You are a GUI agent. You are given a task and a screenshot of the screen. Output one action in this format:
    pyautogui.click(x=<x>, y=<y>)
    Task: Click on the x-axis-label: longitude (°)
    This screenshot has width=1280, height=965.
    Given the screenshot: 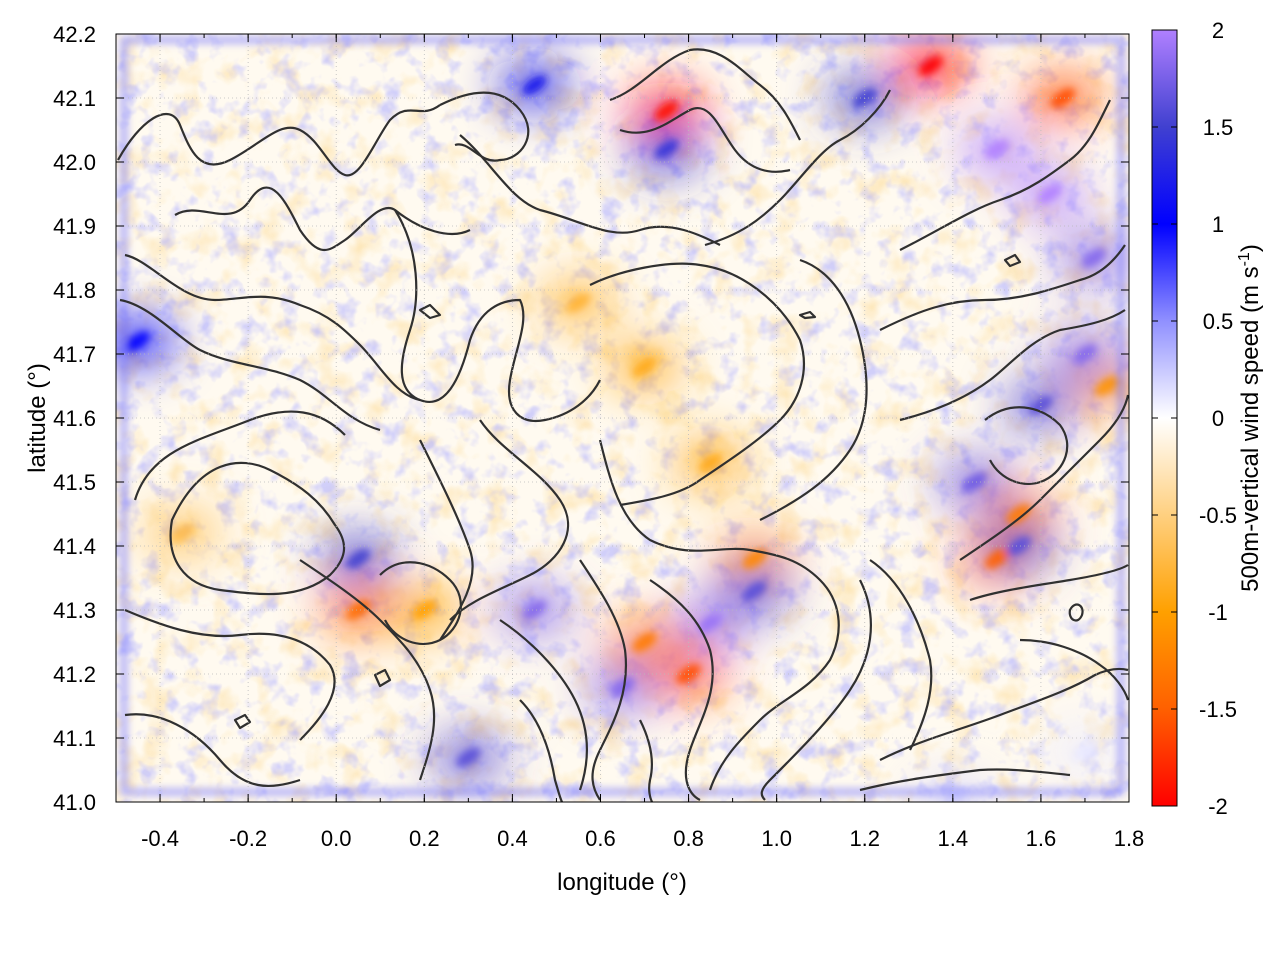 What is the action you would take?
    pyautogui.click(x=622, y=882)
    